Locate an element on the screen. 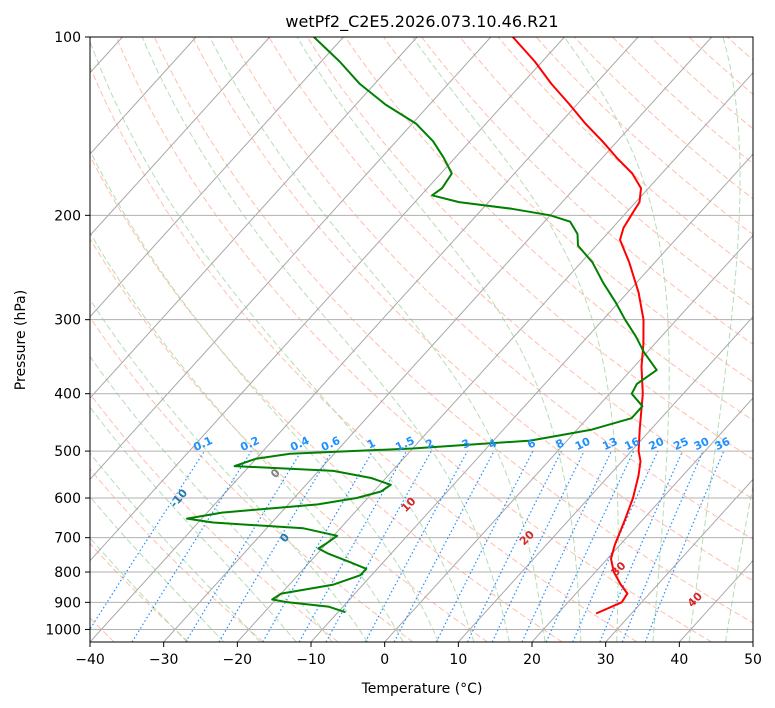 The image size is (775, 708). y-tick-label: 800 is located at coordinates (67, 573).